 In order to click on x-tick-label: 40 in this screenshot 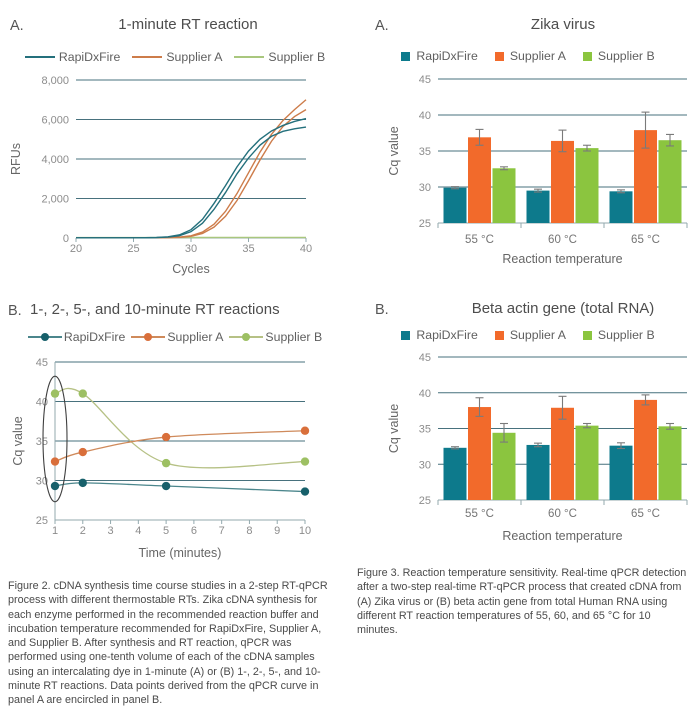, I will do `click(306, 249)`.